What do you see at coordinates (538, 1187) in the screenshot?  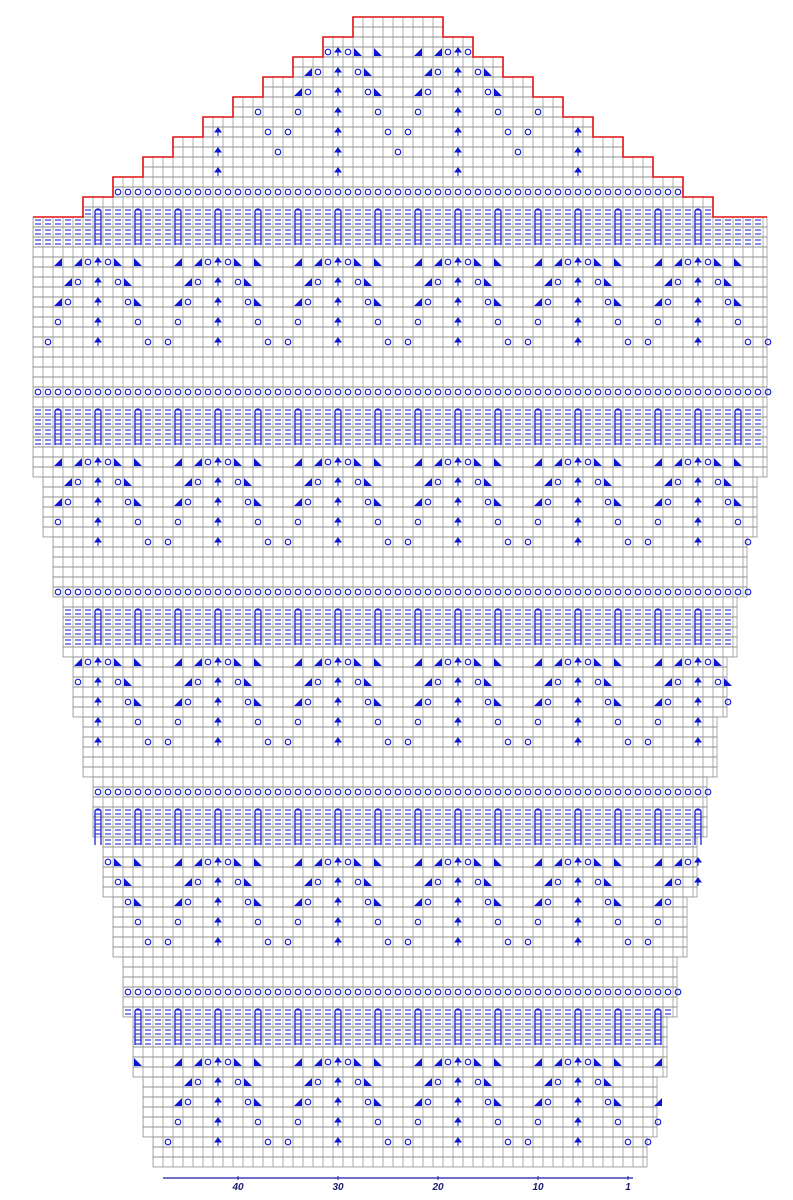 I see `axis-tick-label: 10` at bounding box center [538, 1187].